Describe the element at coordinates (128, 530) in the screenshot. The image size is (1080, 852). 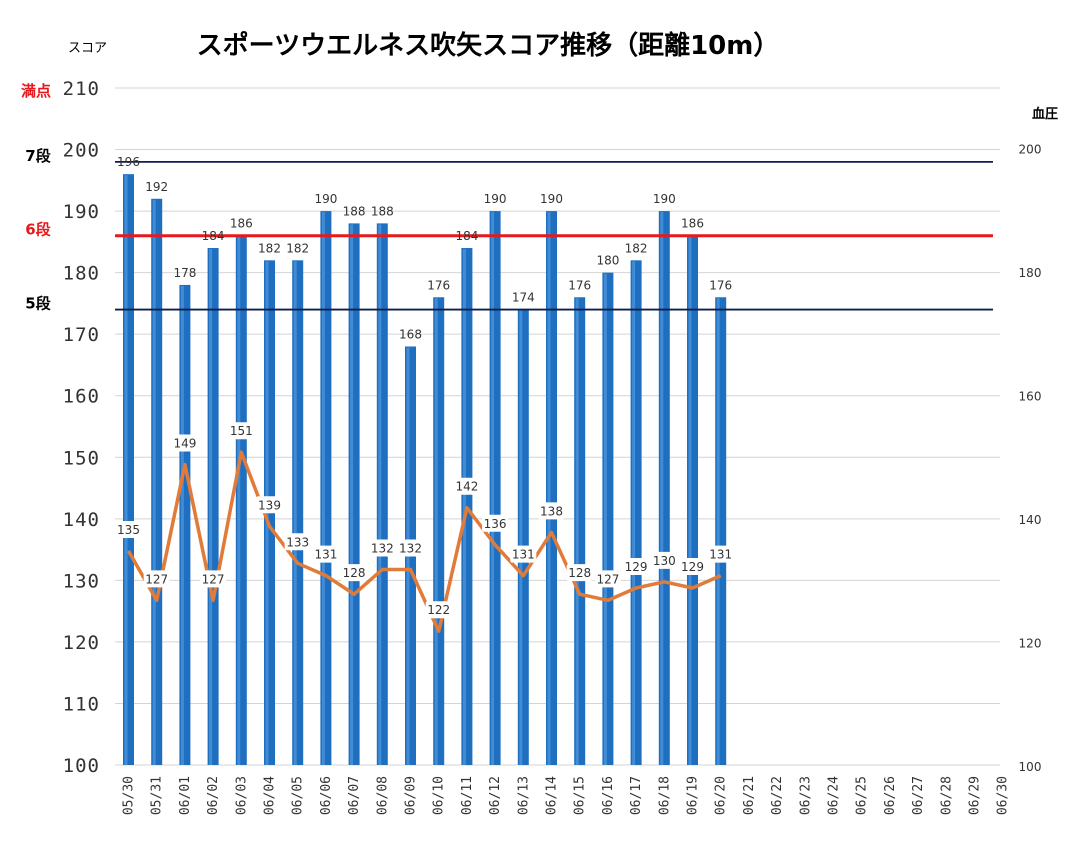
I see `line-data-label: 135` at that location.